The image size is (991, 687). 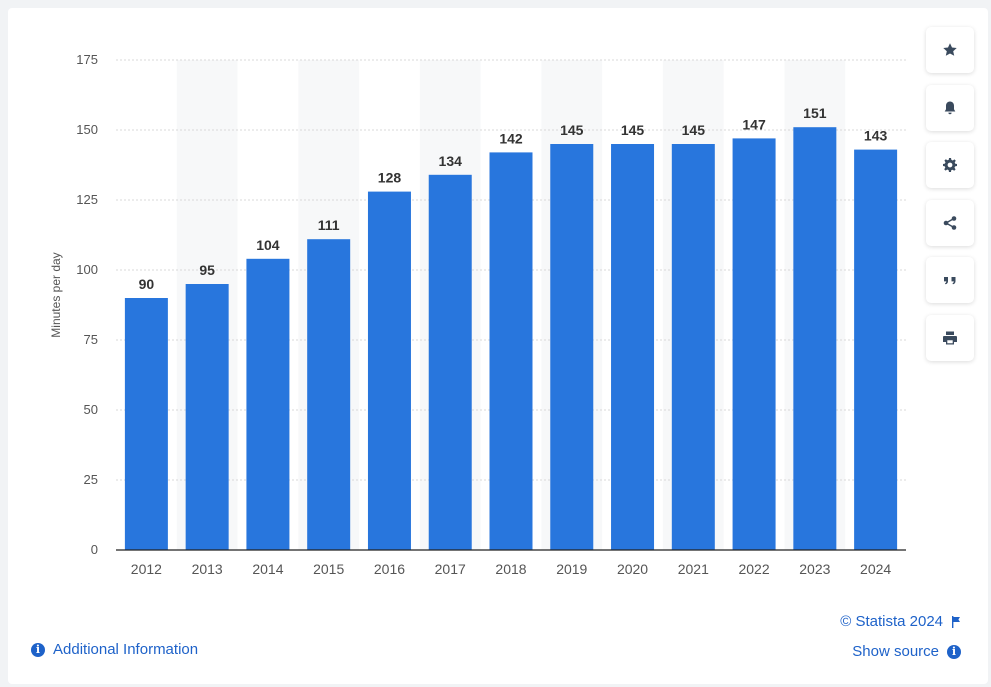 I want to click on additional-information-label: Additional Information, so click(x=126, y=649).